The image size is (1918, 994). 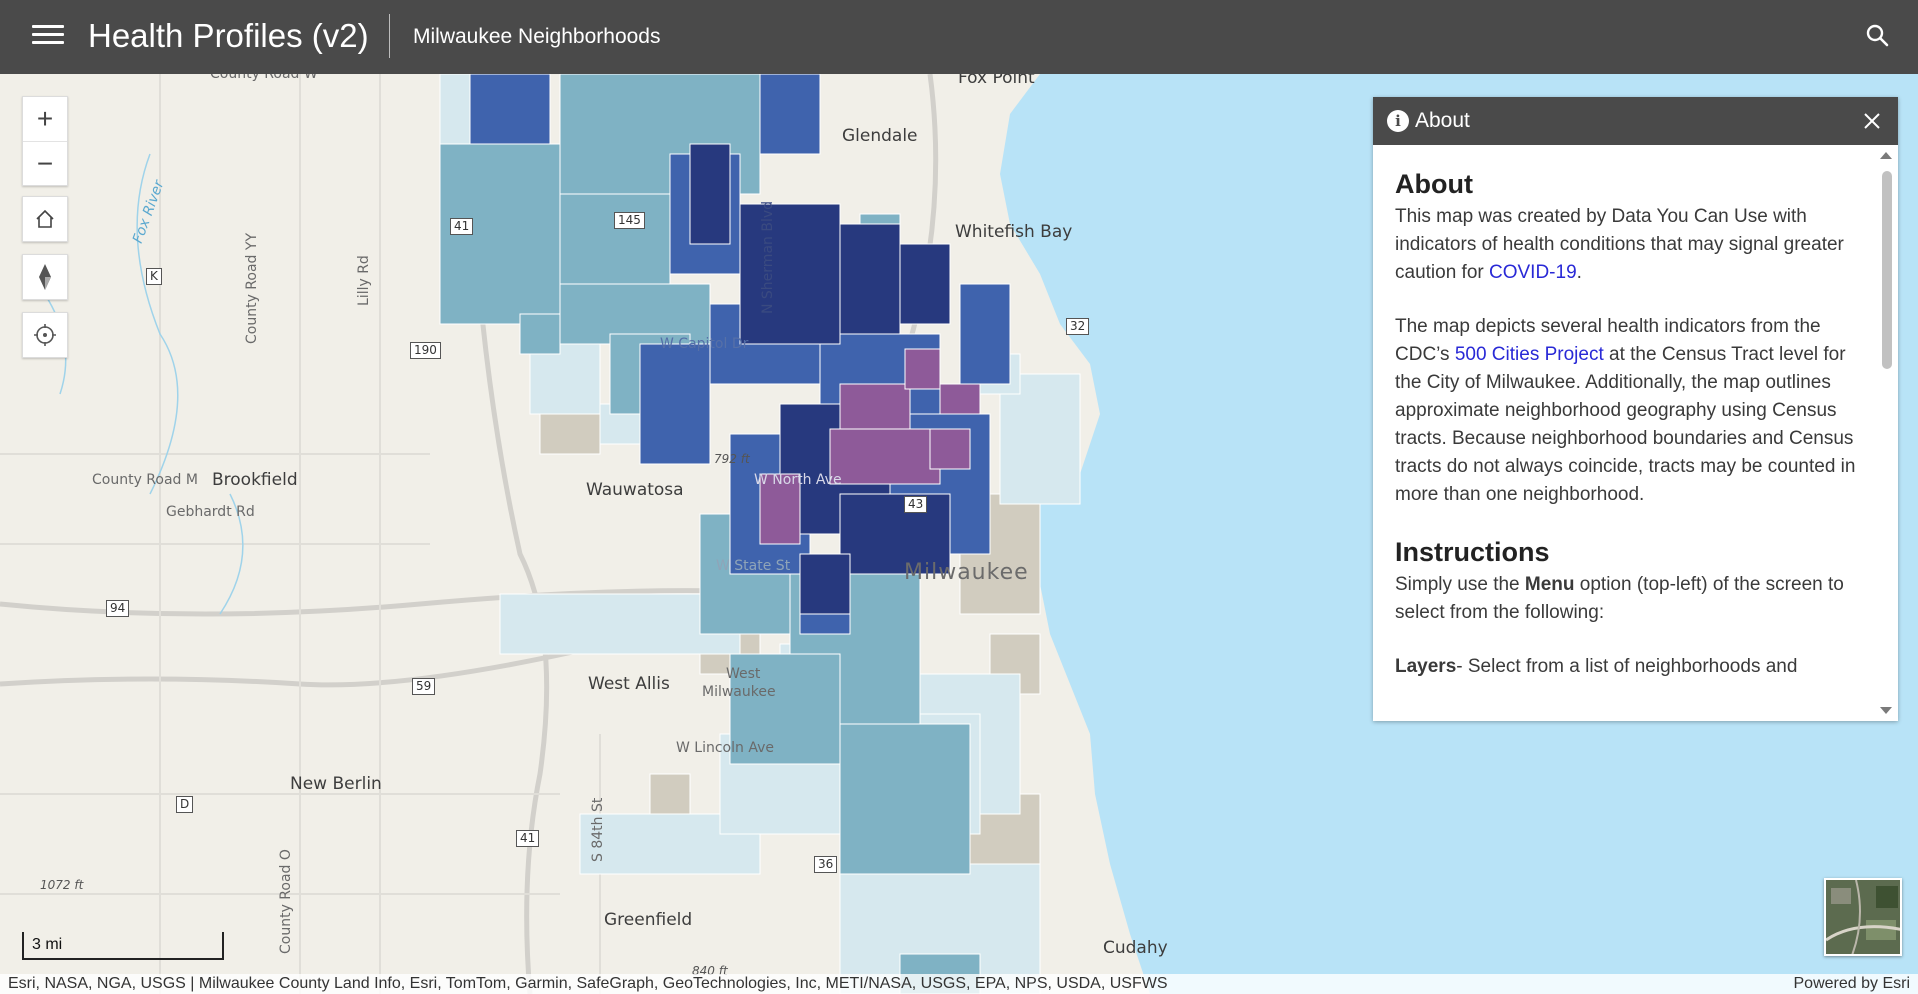 I want to click on shield-i41-north: 41, so click(x=462, y=226).